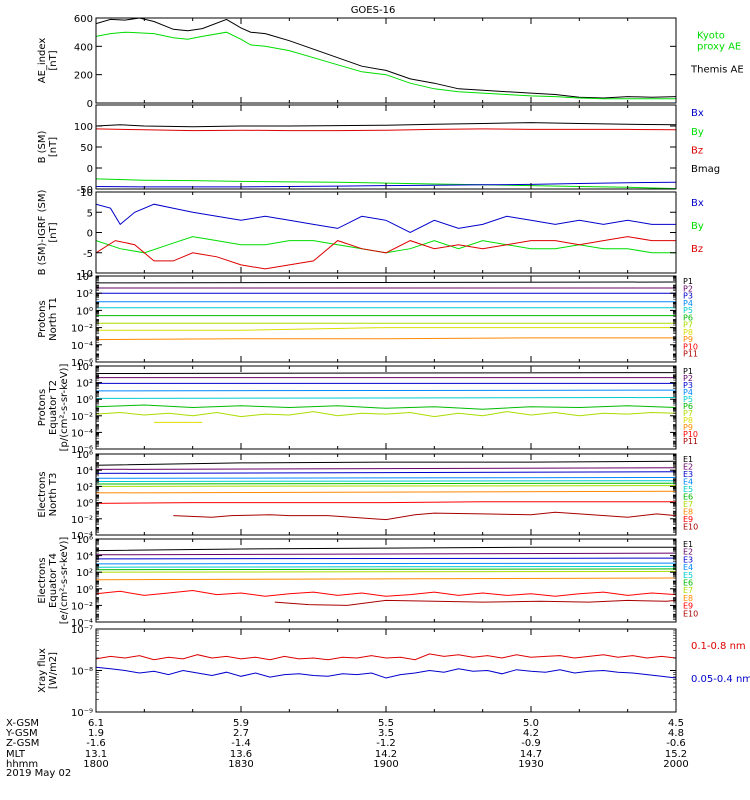  Describe the element at coordinates (676, 754) in the screenshot. I see `xaxis-value: 15.2` at that location.